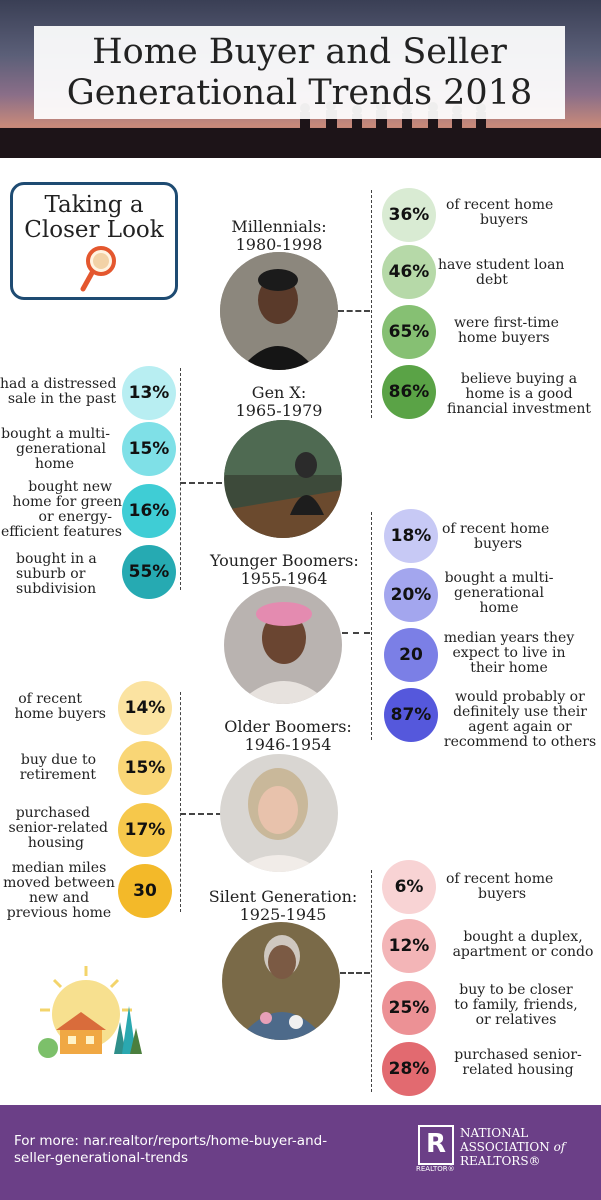 This screenshot has height=1200, width=601. Describe the element at coordinates (59, 898) in the screenshot. I see `text-line: new and` at that location.